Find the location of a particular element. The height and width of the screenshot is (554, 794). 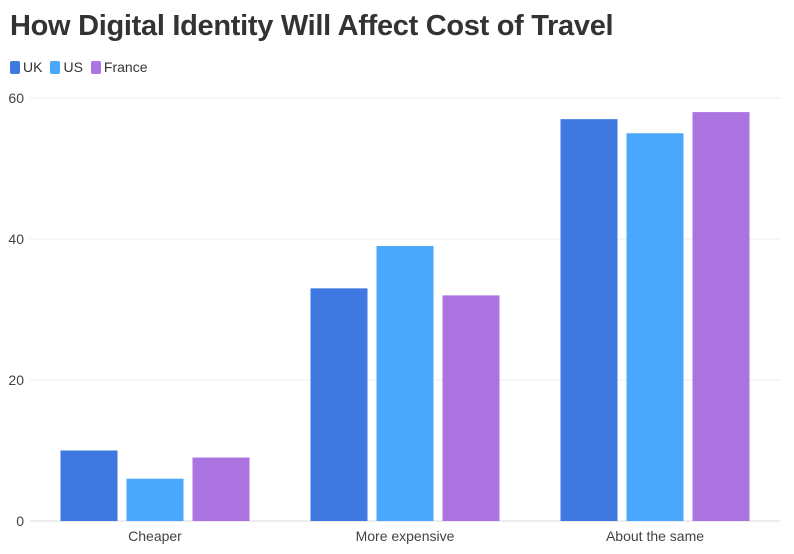

bar-france-more-expensive is located at coordinates (471, 408).